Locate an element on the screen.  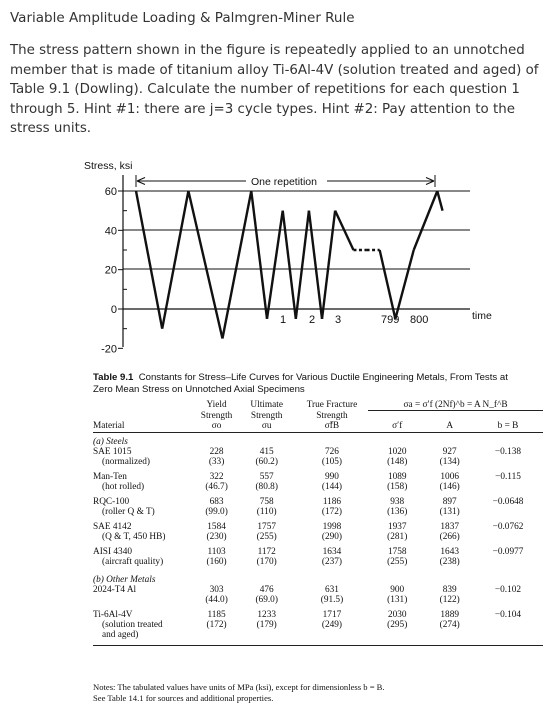
frac-value: 990 is located at coordinates (331, 476).